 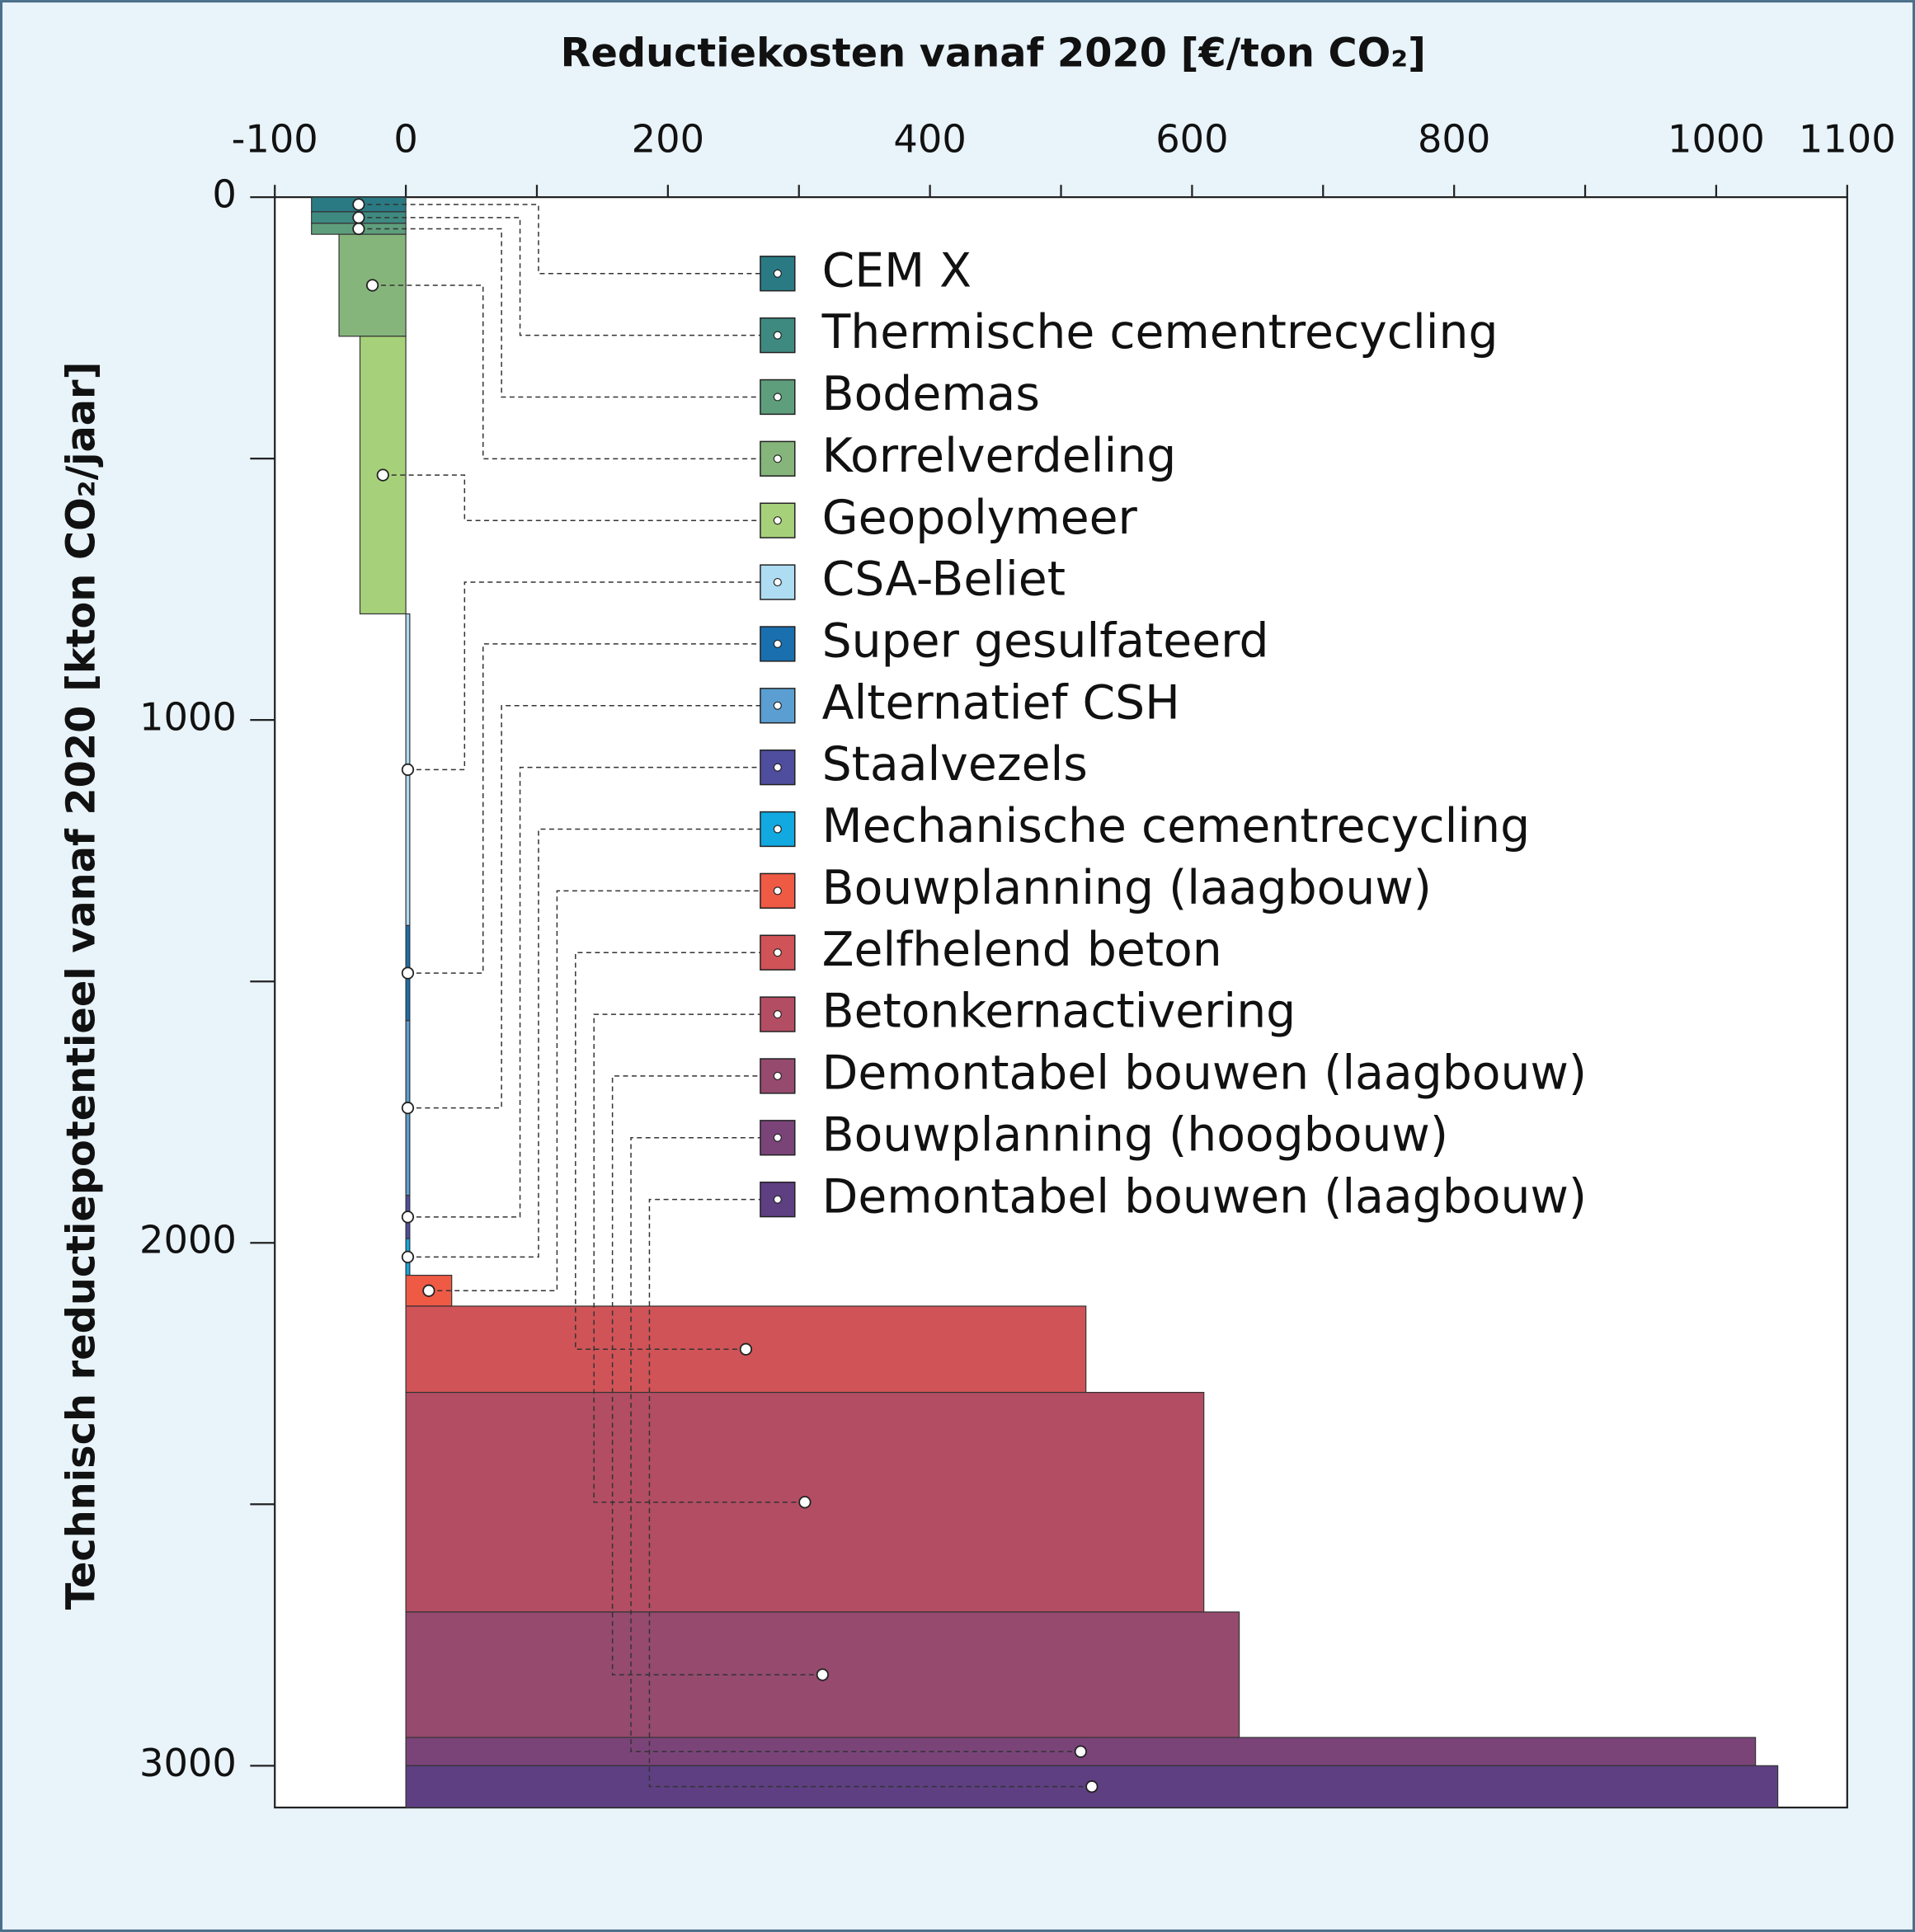 I want to click on x-tick-label: 1000, so click(x=1716, y=138).